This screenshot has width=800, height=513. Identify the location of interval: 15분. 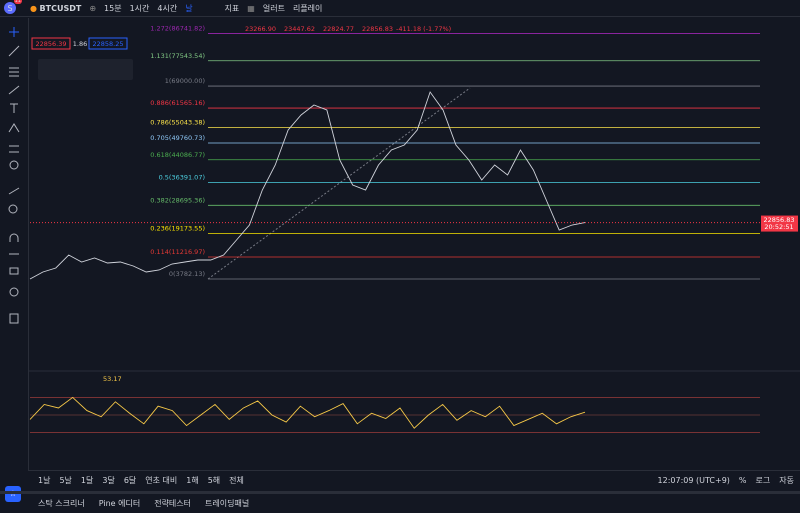
(113, 8).